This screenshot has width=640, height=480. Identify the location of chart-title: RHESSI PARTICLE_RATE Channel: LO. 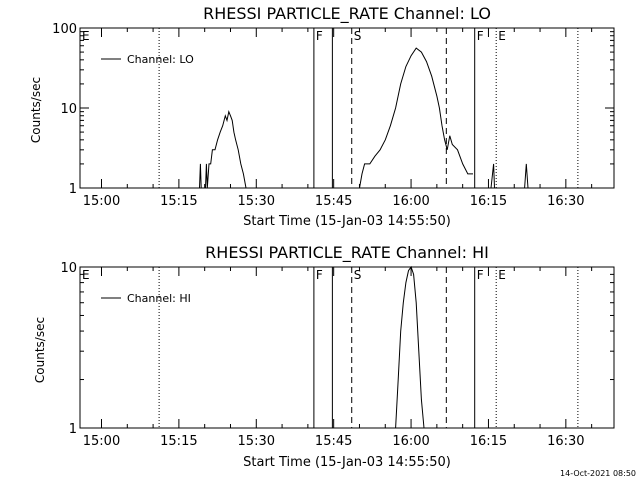
(347, 14).